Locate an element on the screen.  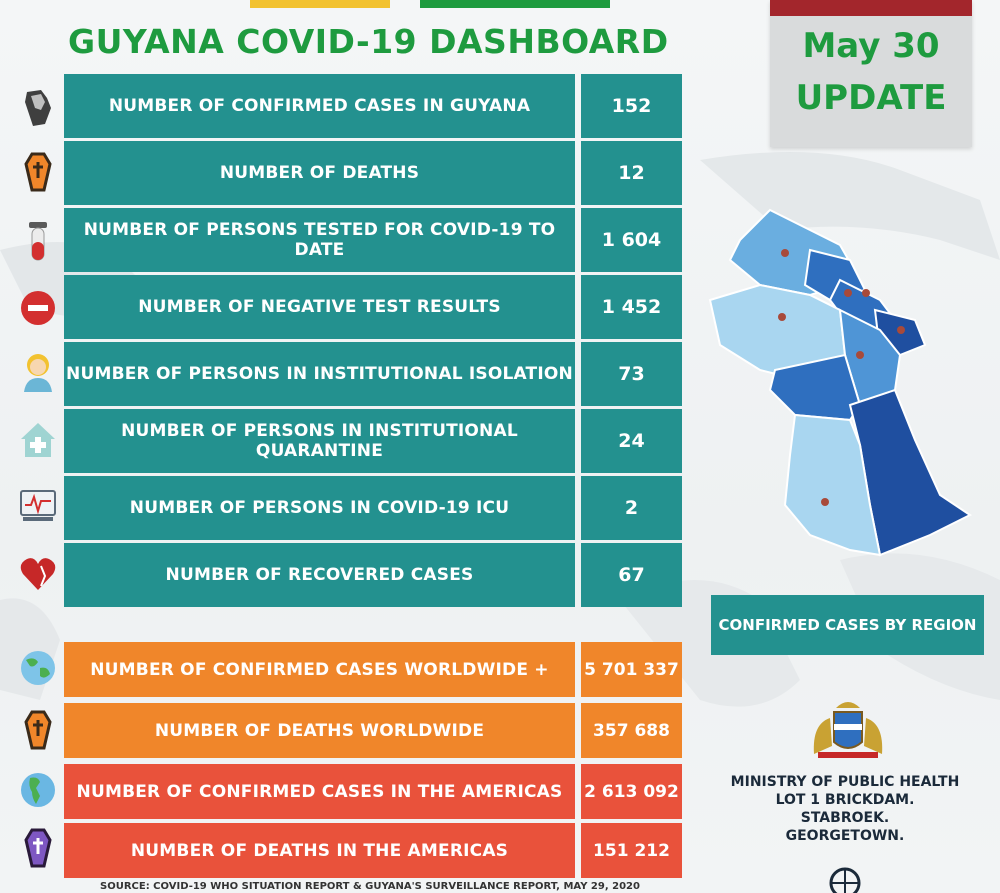
monitor-icon is located at coordinates (38, 506).